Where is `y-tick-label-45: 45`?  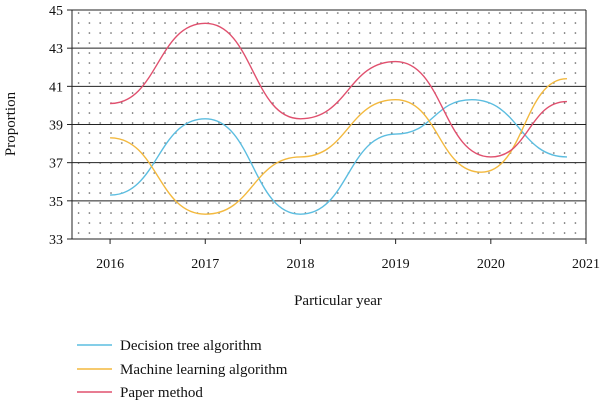
y-tick-label-45: 45 is located at coordinates (56, 11).